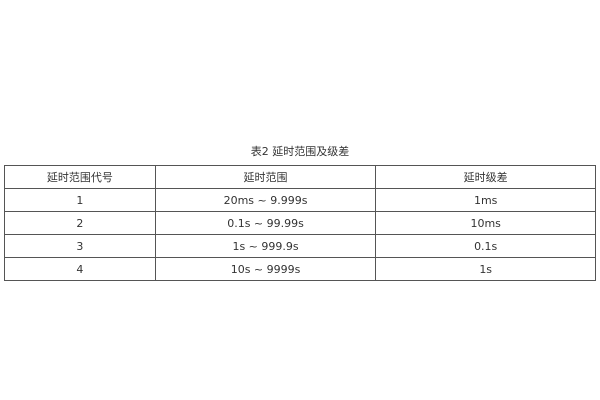 The height and width of the screenshot is (400, 600). Describe the element at coordinates (485, 200) in the screenshot. I see `table-cell: 1ms` at that location.